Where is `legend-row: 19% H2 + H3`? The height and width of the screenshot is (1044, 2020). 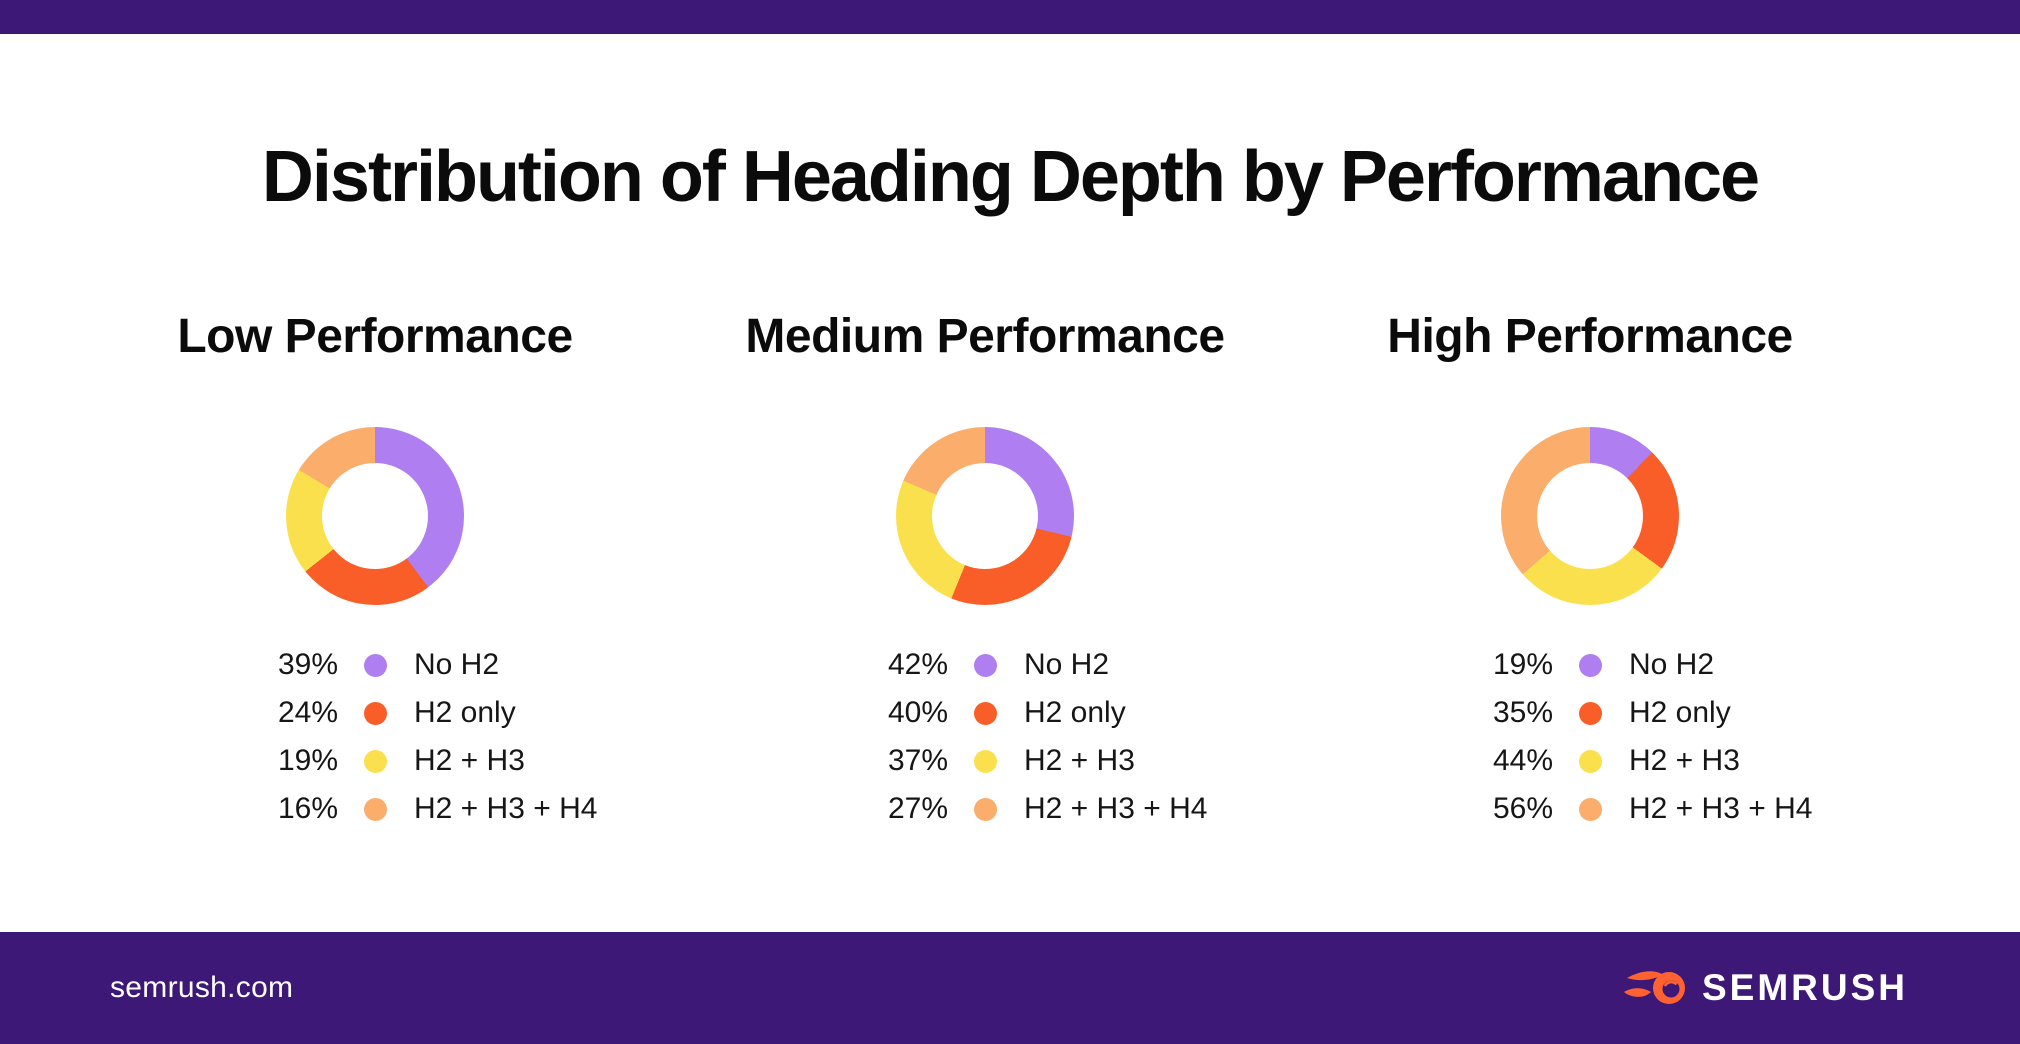 legend-row: 19% H2 + H3 is located at coordinates (456, 761).